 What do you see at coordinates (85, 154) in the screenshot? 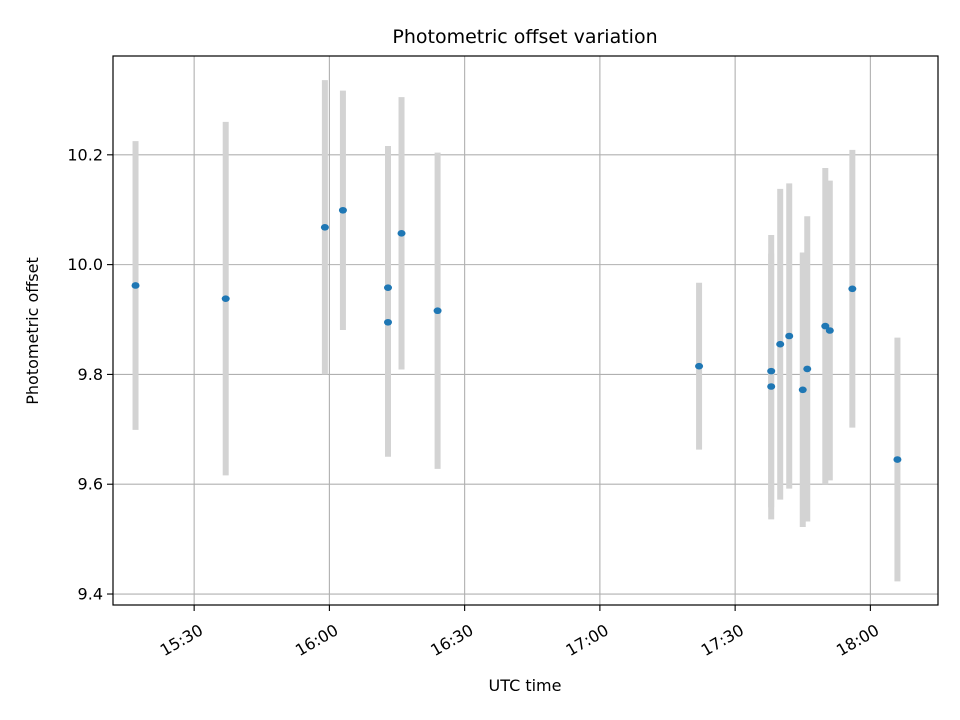
I see `y-tick-label: 10.2` at bounding box center [85, 154].